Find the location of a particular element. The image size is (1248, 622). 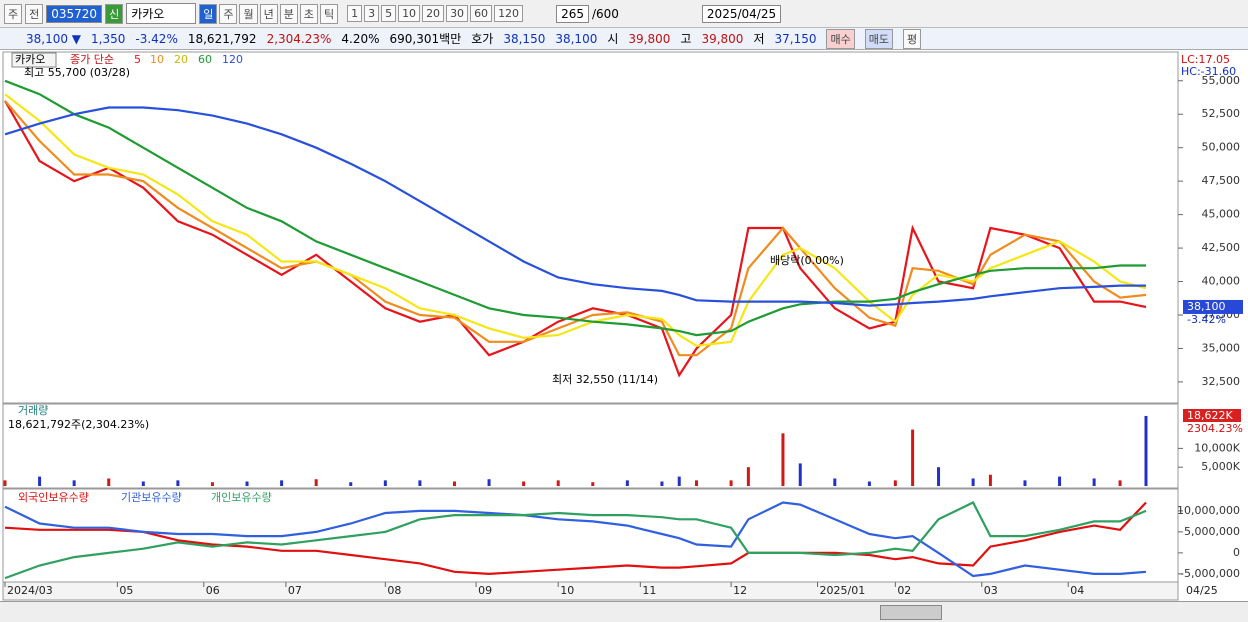

volume: 18,621,792 is located at coordinates (222, 38).